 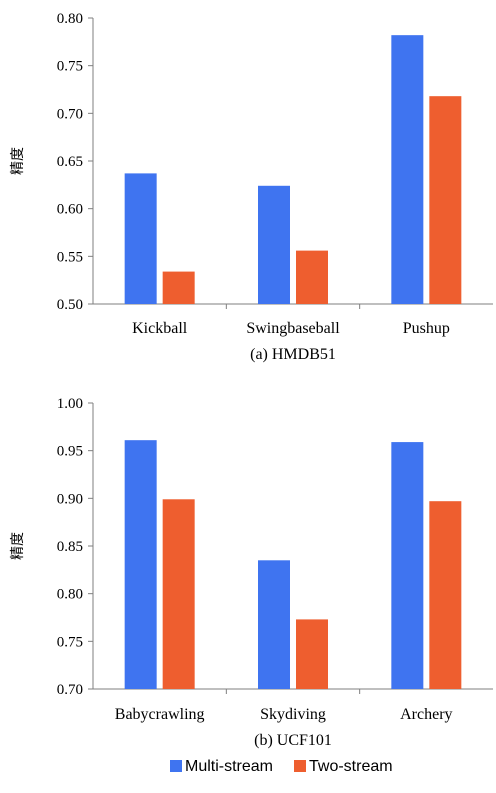 I want to click on chart-caption: (a) HMDB51, so click(x=293, y=354).